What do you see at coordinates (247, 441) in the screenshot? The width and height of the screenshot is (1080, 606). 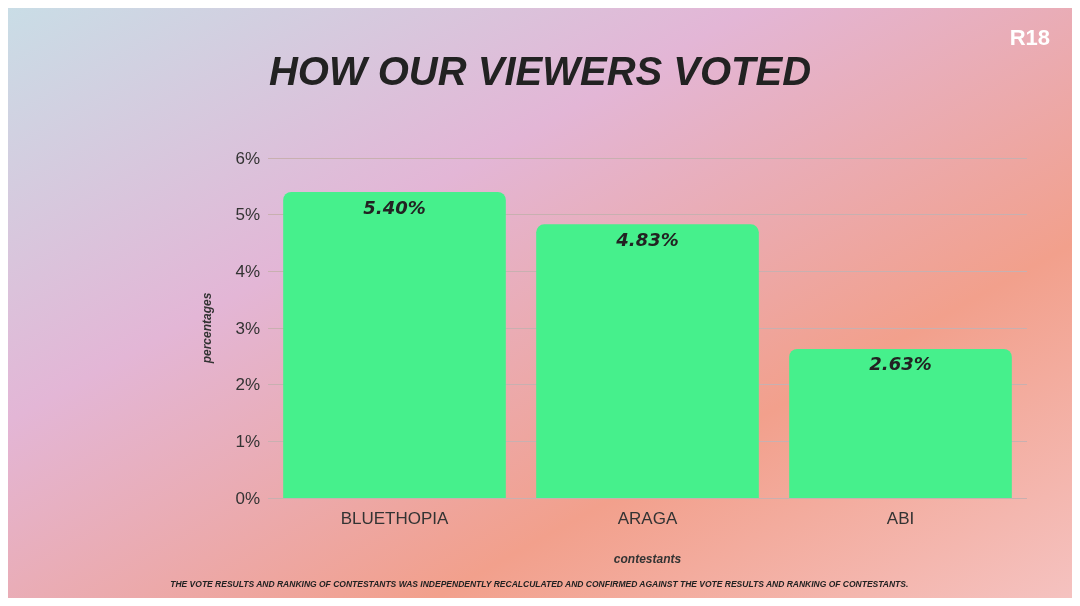 I see `y-tick-label: 1%` at bounding box center [247, 441].